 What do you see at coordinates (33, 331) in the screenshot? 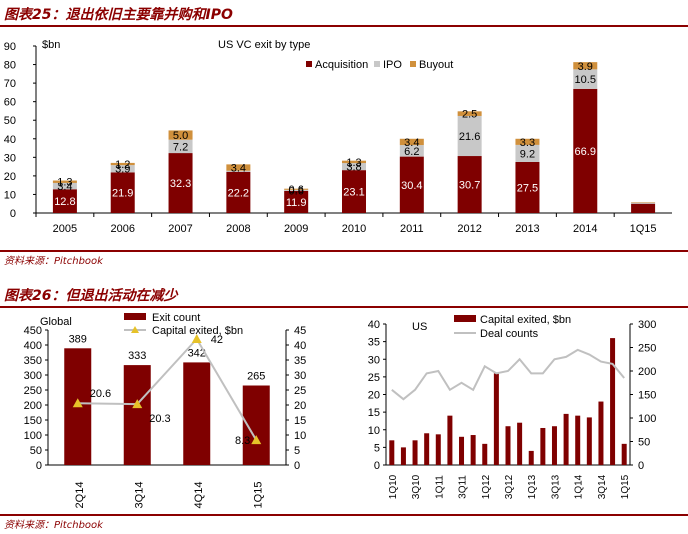
I see `left-tick-label: 450` at bounding box center [33, 331].